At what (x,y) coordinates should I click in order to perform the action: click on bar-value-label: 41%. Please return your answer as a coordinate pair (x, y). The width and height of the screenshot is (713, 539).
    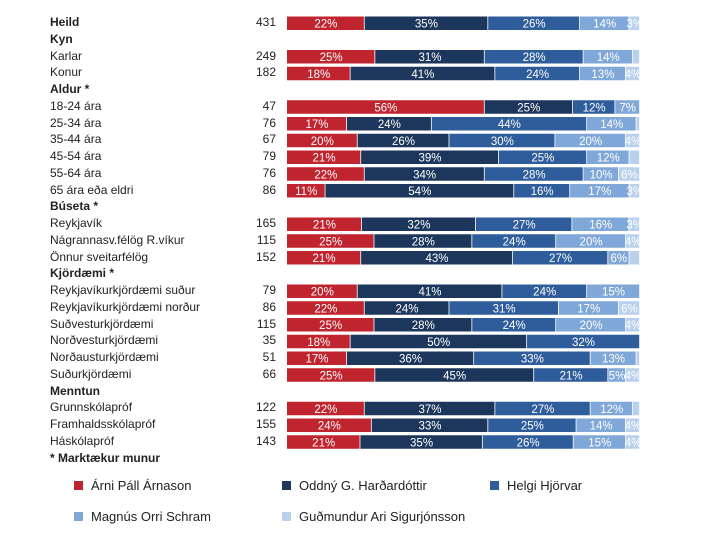
    Looking at the image, I should click on (429, 293).